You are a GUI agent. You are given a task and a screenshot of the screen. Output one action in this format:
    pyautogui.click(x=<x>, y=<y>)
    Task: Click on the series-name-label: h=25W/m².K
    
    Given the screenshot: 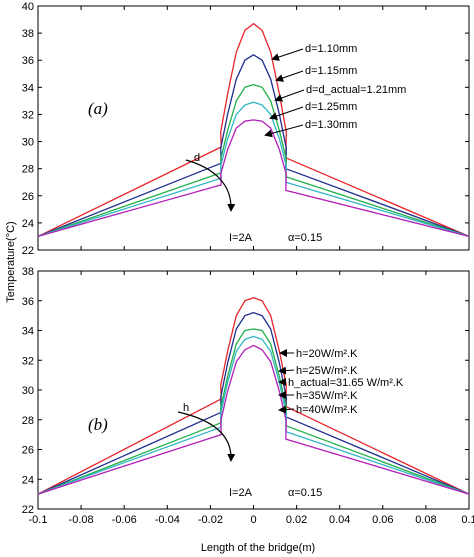 What is the action you would take?
    pyautogui.click(x=327, y=371)
    